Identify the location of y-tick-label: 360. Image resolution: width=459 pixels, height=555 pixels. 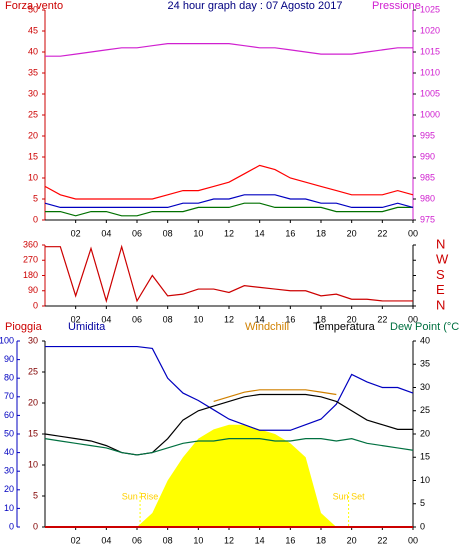
(30, 244).